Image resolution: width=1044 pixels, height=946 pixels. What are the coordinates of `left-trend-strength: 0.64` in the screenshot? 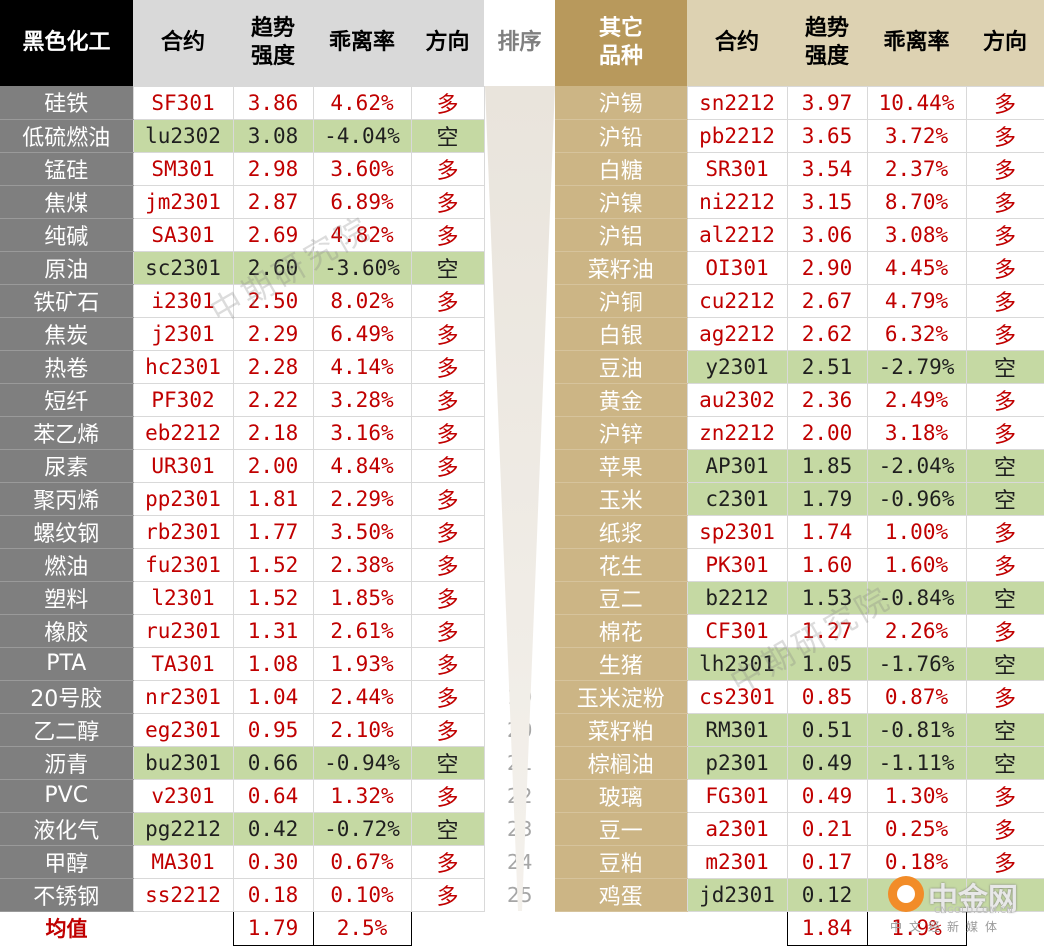 It's located at (273, 795).